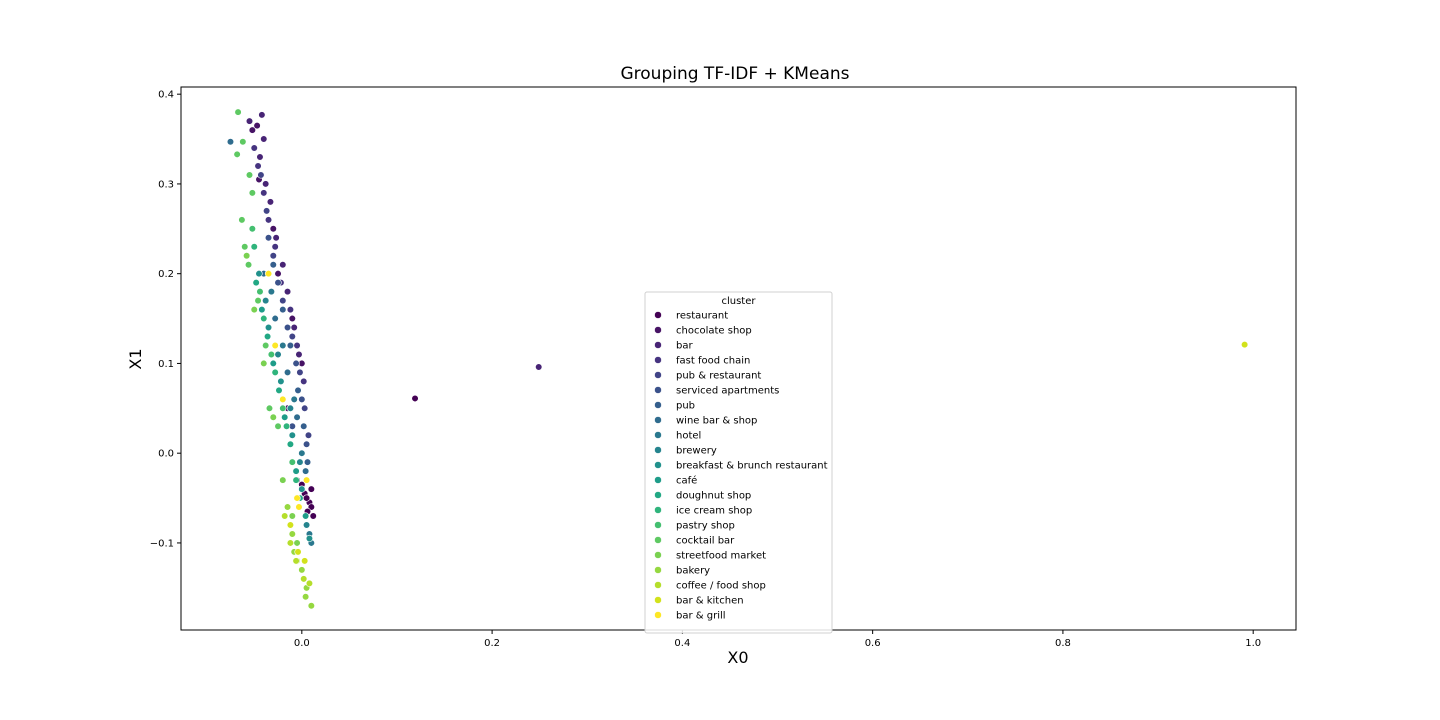 The width and height of the screenshot is (1440, 720). Describe the element at coordinates (693, 571) in the screenshot. I see `legend-label: bakery` at that location.